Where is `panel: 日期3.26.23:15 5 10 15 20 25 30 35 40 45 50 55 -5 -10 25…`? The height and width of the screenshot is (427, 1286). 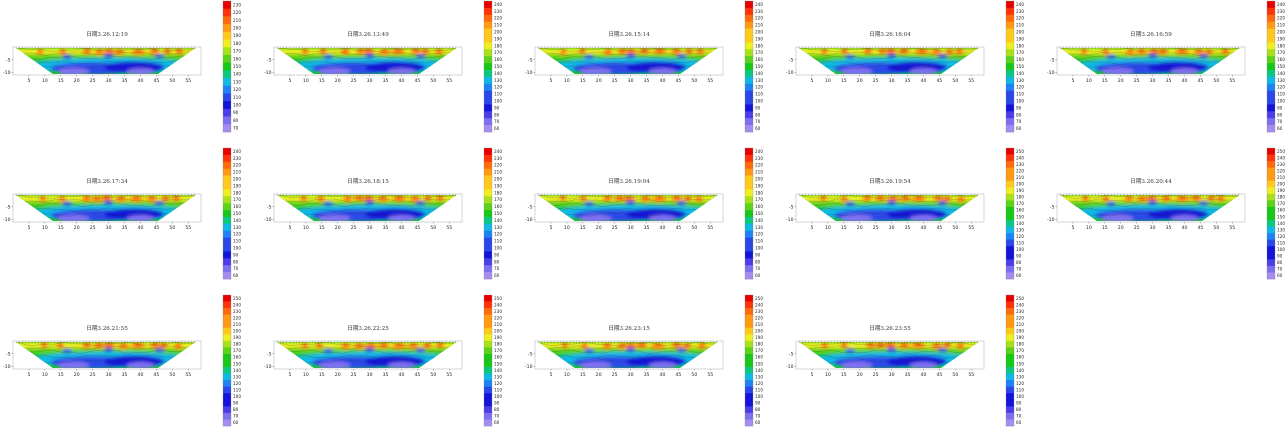
panel: 日期3.26.23:15 5 10 15 20 25 30 35 40 45 50 55 -5 -10 25… is located at coordinates (644, 360).